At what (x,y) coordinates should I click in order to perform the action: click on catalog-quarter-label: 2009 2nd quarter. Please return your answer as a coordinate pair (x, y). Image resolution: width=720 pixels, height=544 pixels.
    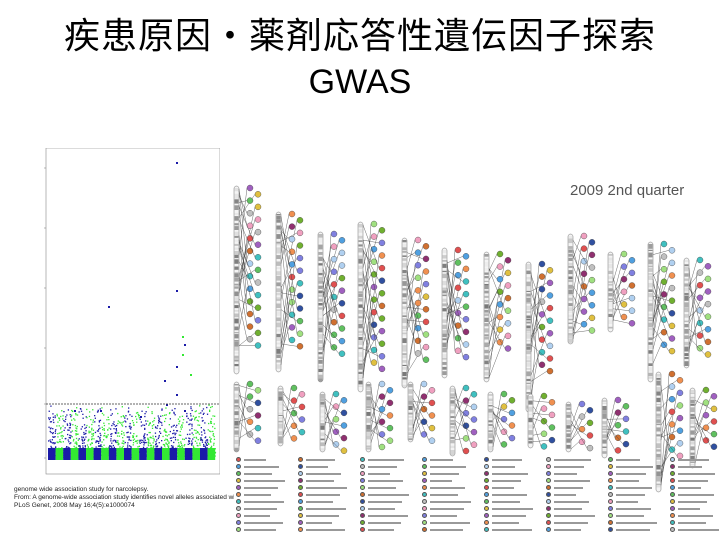
    Looking at the image, I should click on (627, 190).